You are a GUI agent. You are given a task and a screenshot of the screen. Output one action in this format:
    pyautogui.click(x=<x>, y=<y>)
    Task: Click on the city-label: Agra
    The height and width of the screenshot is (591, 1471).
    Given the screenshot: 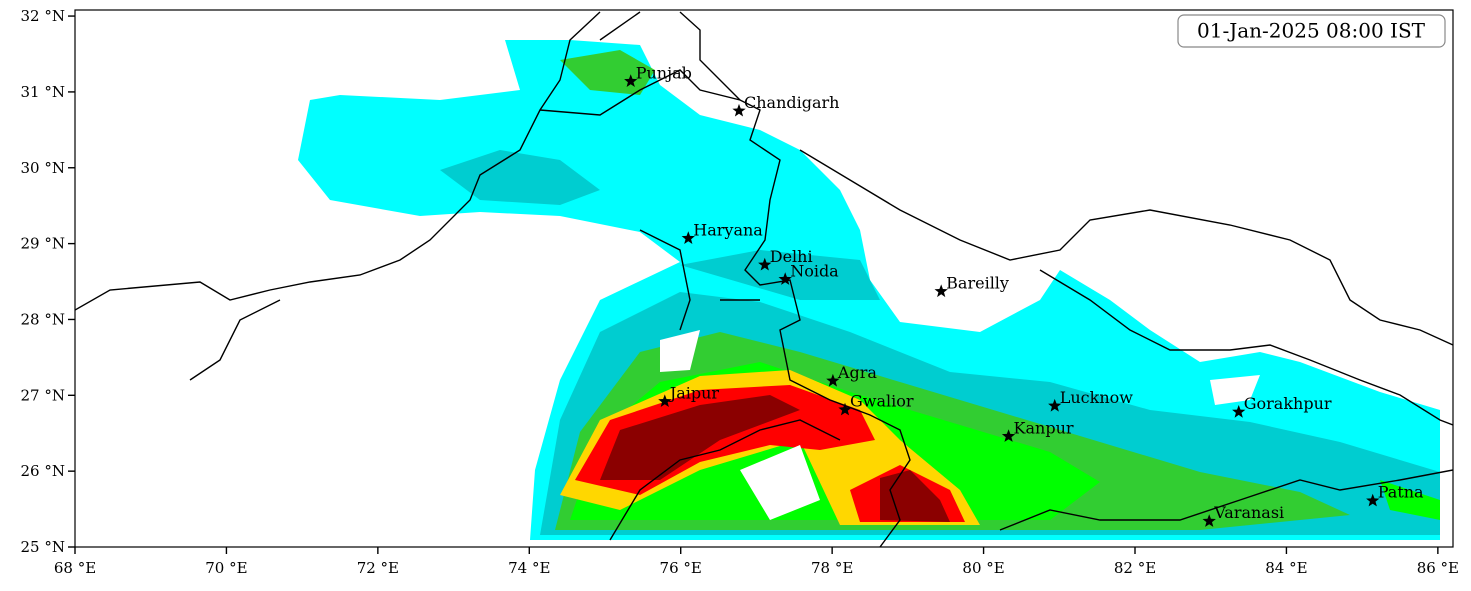 What is the action you would take?
    pyautogui.click(x=857, y=372)
    